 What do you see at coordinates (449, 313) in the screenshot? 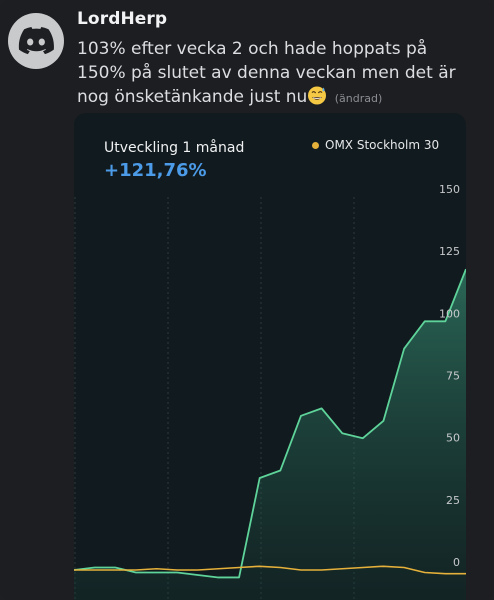
I see `y-tick-label: 100` at bounding box center [449, 313].